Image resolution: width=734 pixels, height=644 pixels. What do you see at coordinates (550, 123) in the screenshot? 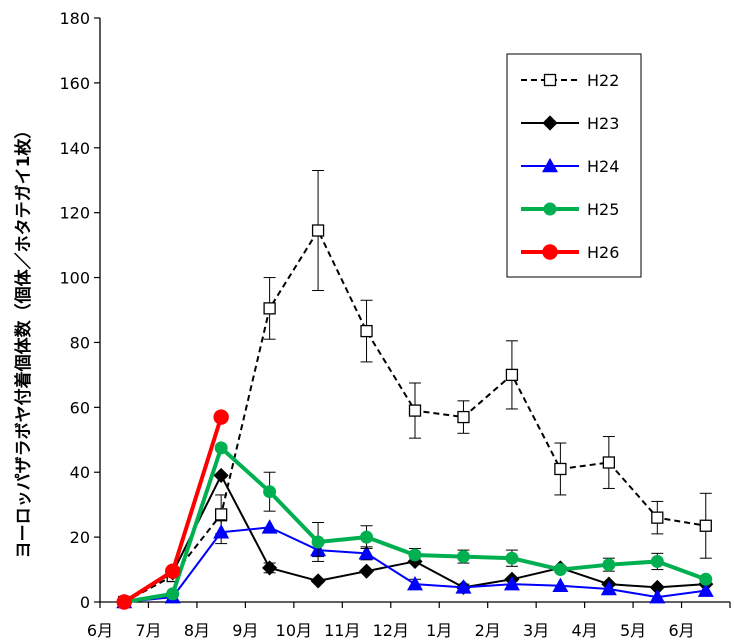
I see `legend-marker-h23` at bounding box center [550, 123].